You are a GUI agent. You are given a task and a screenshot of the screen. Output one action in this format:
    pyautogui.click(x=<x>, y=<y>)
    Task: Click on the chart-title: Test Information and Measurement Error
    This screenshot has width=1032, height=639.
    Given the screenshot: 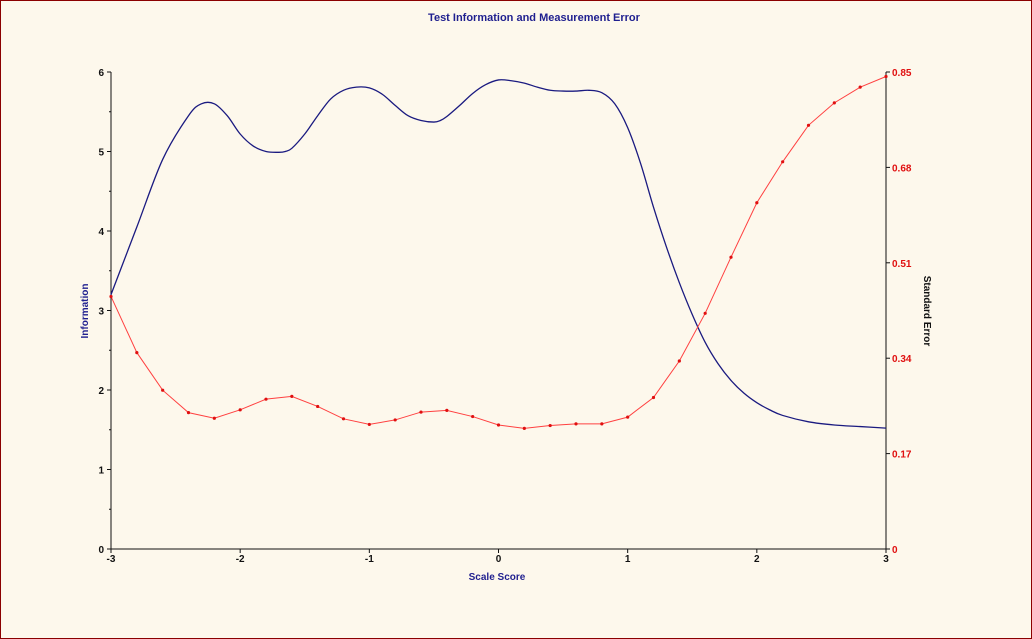 What is the action you would take?
    pyautogui.click(x=534, y=18)
    